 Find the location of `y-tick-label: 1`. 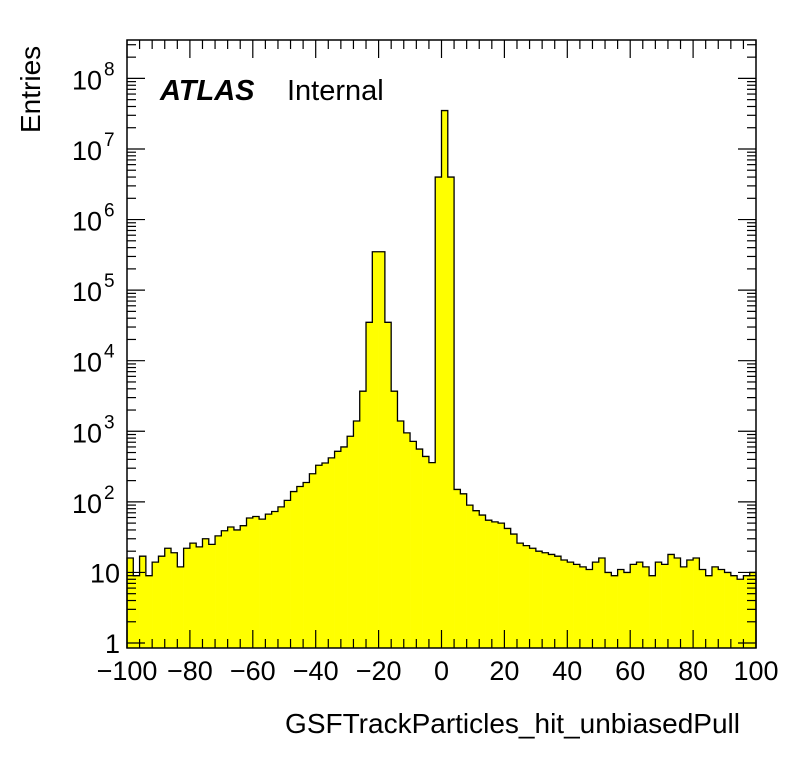

y-tick-label: 1 is located at coordinates (112, 644).